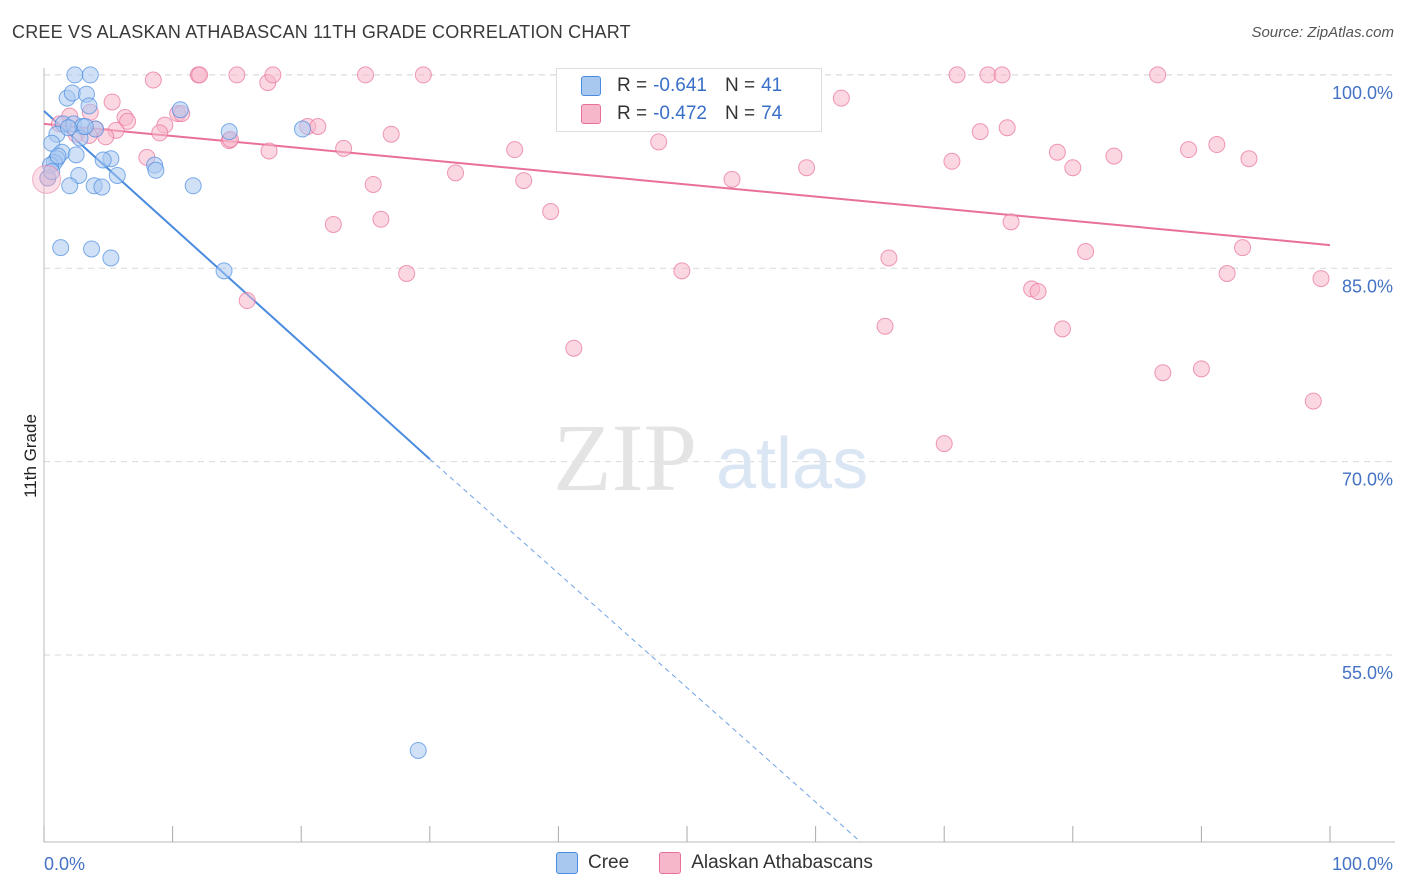  Describe the element at coordinates (64, 864) in the screenshot. I see `x-tick-label-min: 0.0%` at that location.